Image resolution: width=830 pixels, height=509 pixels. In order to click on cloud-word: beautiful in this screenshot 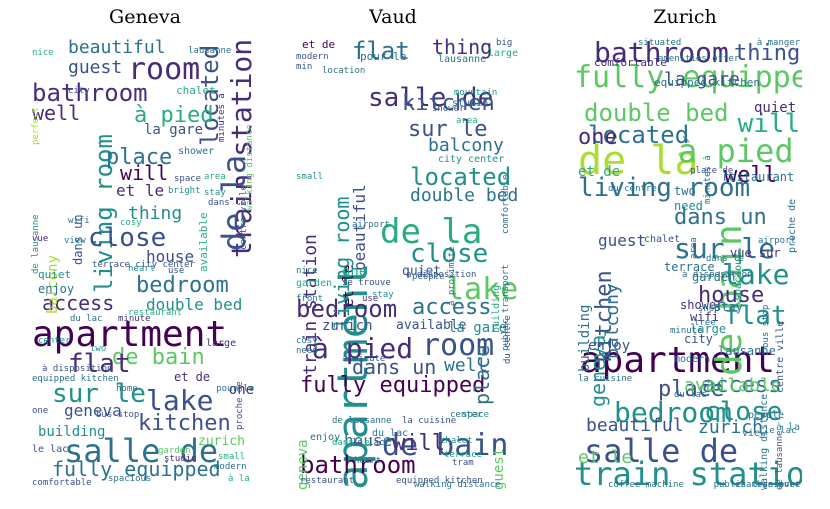, I will do `click(117, 47)`.